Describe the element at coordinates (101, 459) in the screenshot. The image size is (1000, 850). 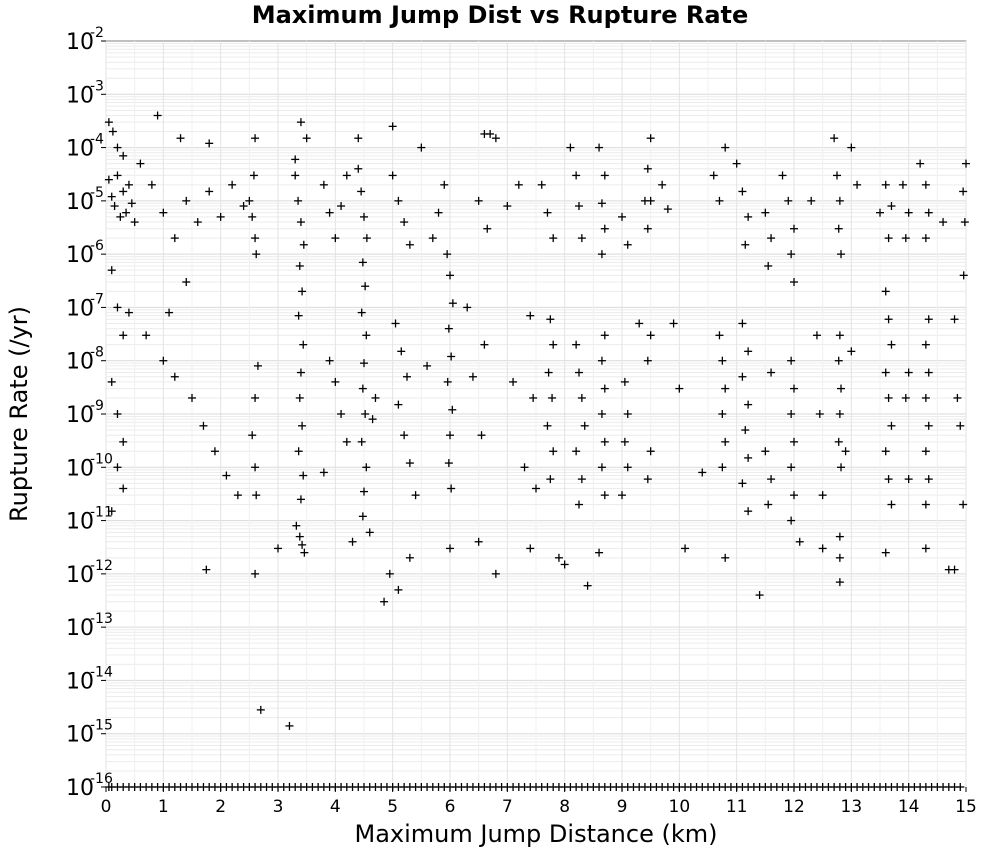
I see `y-tick-exponent: -10` at that location.